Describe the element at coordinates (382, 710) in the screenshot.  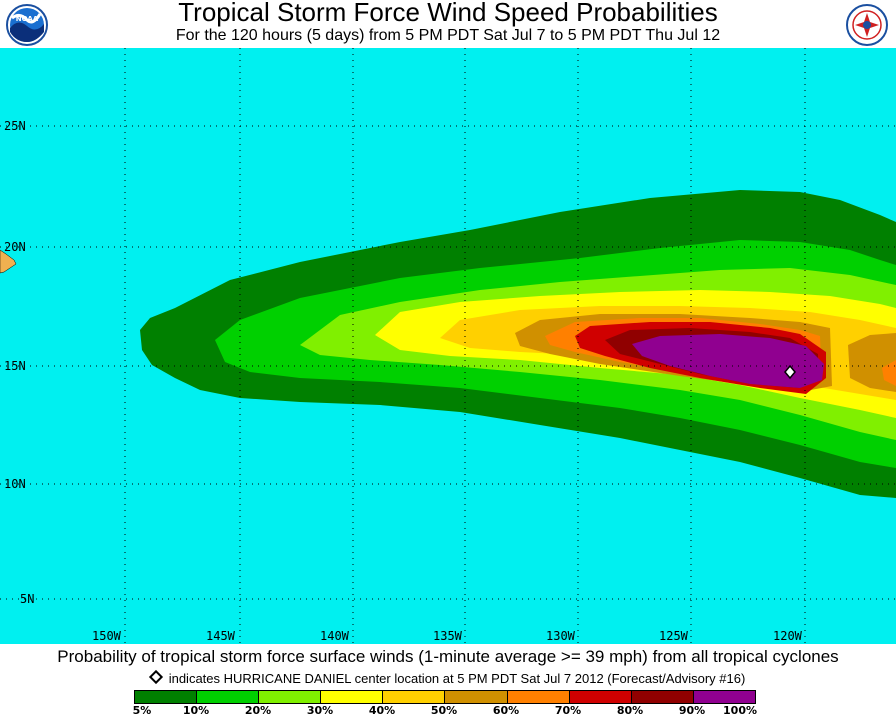
I see `legend-label-4: 40%` at that location.